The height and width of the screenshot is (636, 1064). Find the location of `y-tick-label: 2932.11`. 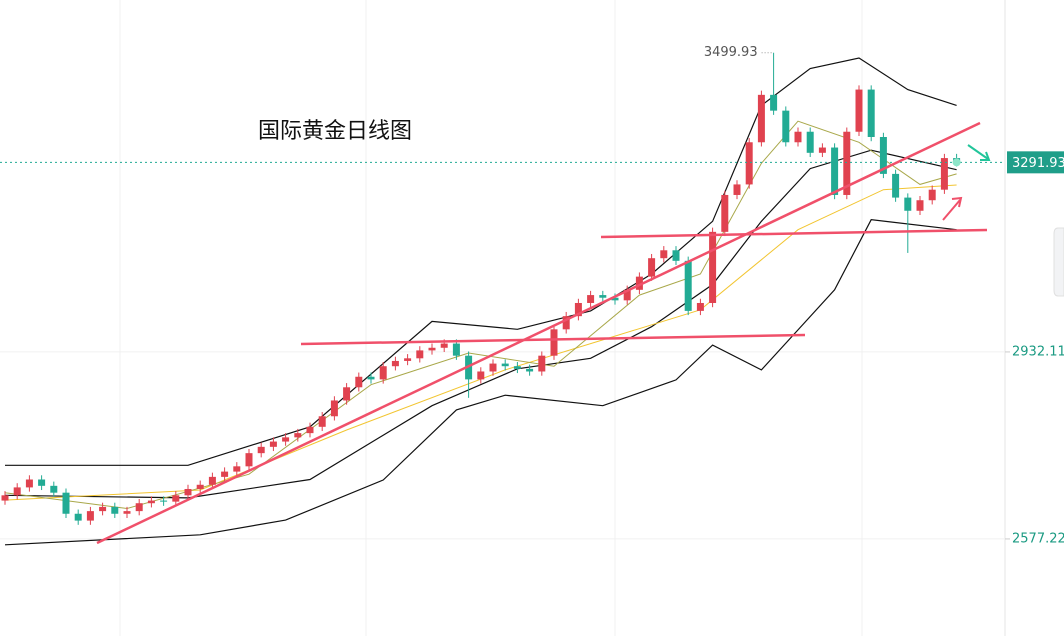

y-tick-label: 2932.11 is located at coordinates (1038, 351).